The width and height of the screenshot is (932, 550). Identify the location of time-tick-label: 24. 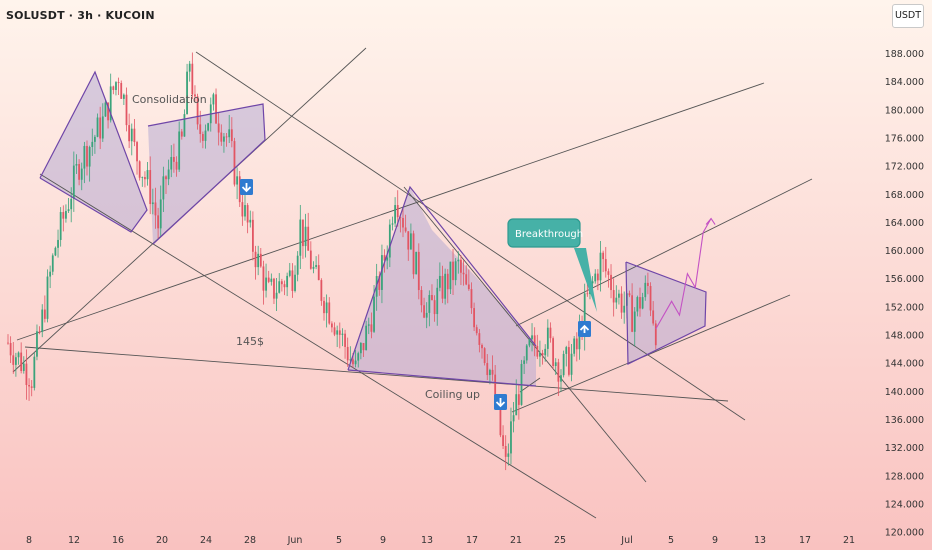
(206, 540).